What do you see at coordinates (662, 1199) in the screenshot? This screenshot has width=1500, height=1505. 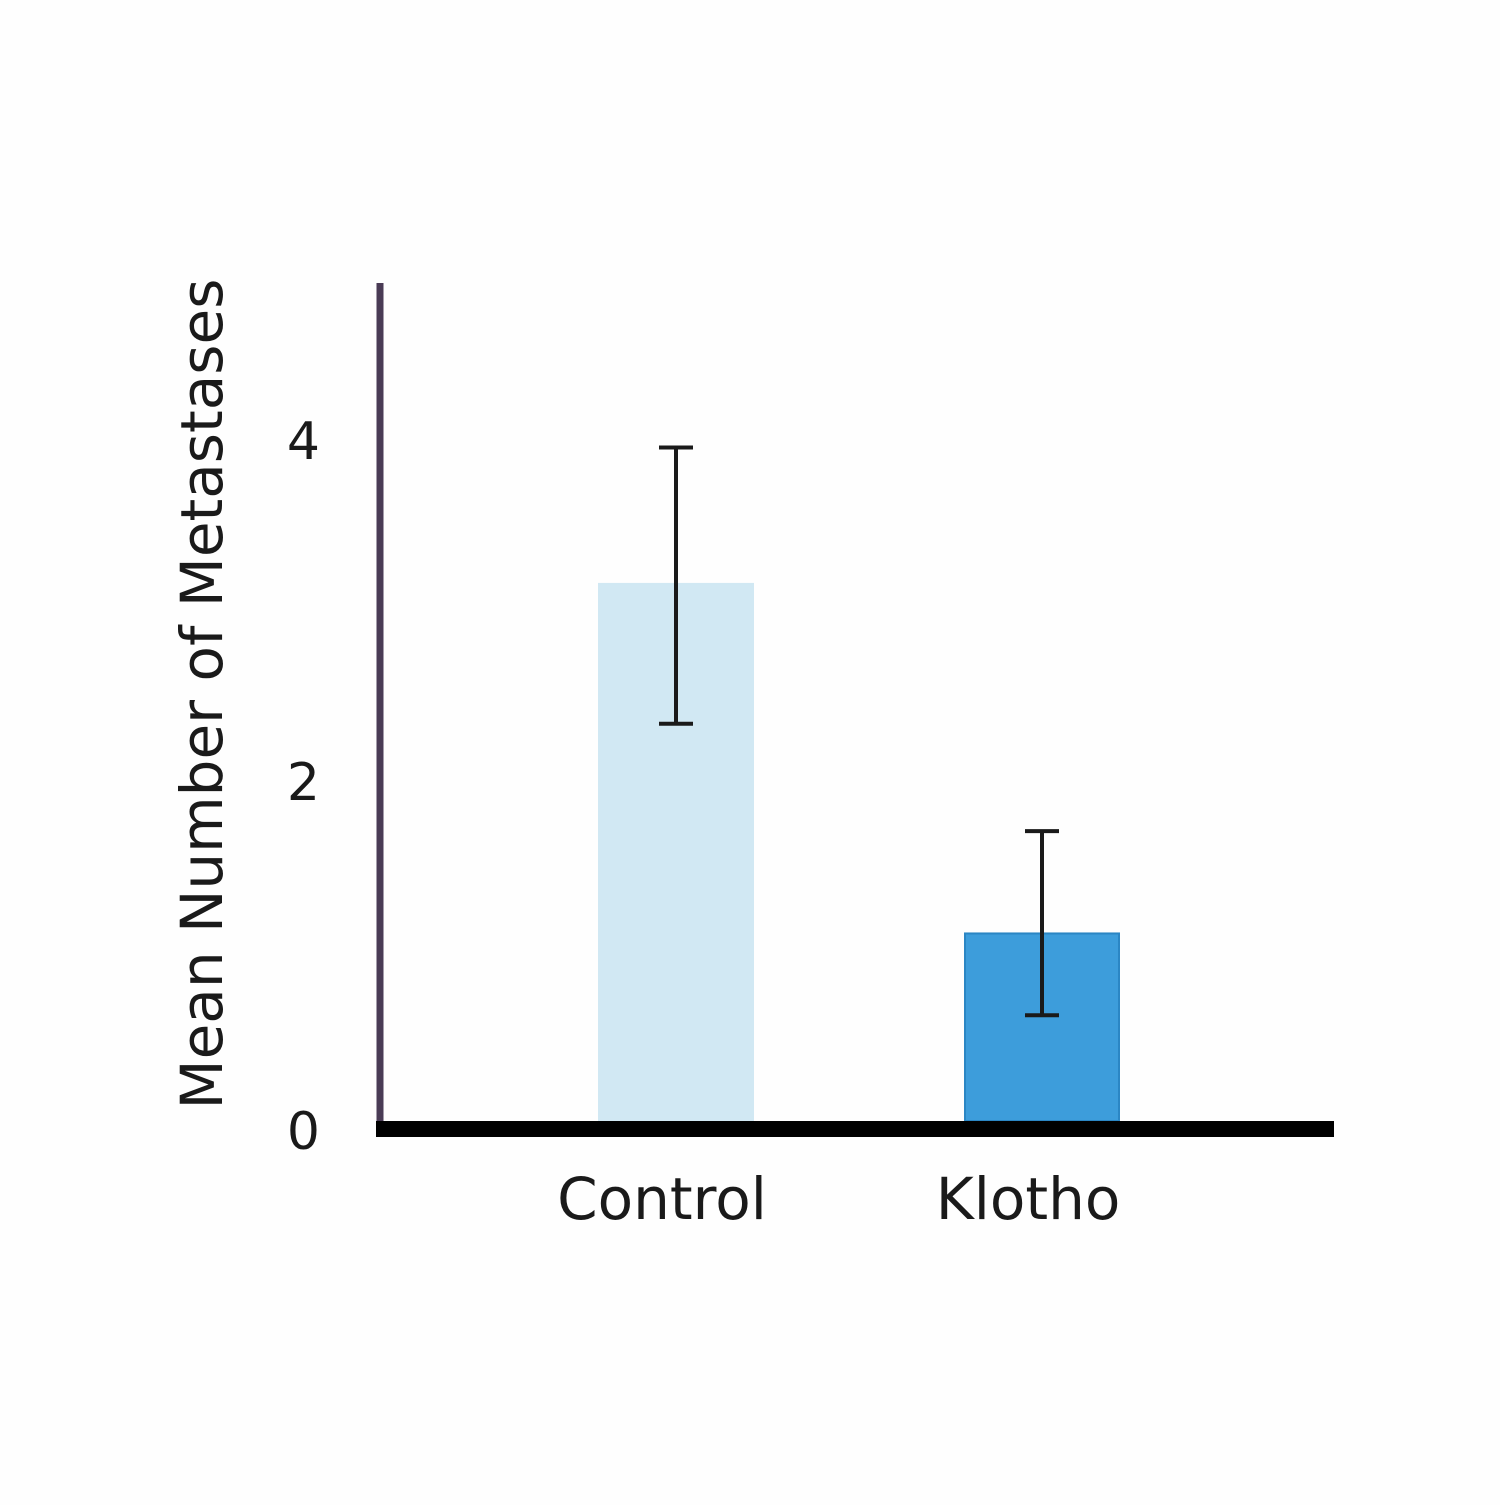 I see `x-tick-label-control: Control` at bounding box center [662, 1199].